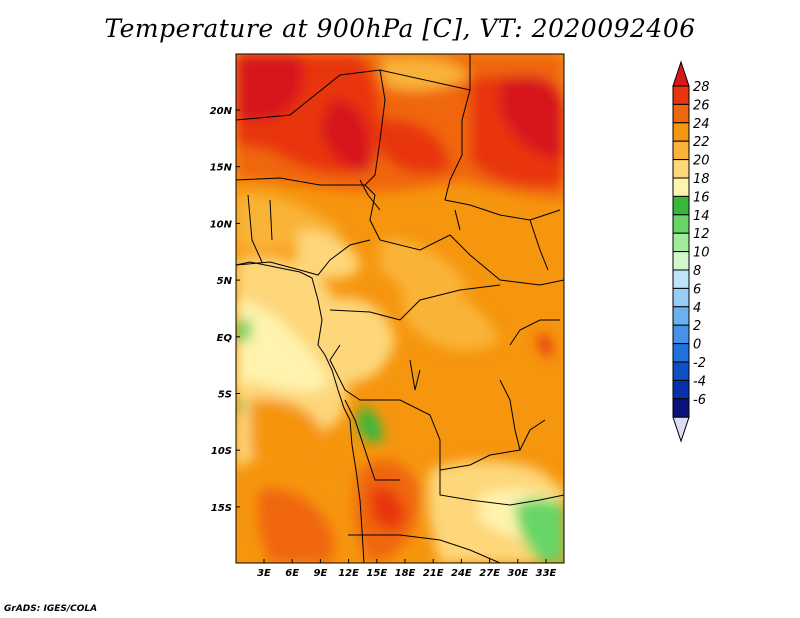 The image size is (800, 618). What do you see at coordinates (701, 179) in the screenshot?
I see `colorbar-label: 18` at bounding box center [701, 179].